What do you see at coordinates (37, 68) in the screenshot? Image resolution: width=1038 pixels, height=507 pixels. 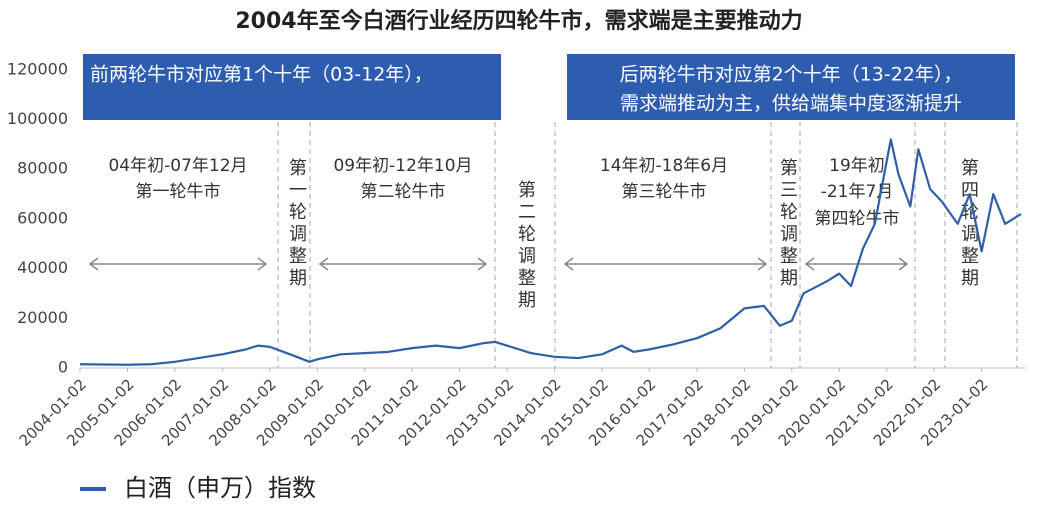 I see `y-tick-label: 120000` at bounding box center [37, 68].